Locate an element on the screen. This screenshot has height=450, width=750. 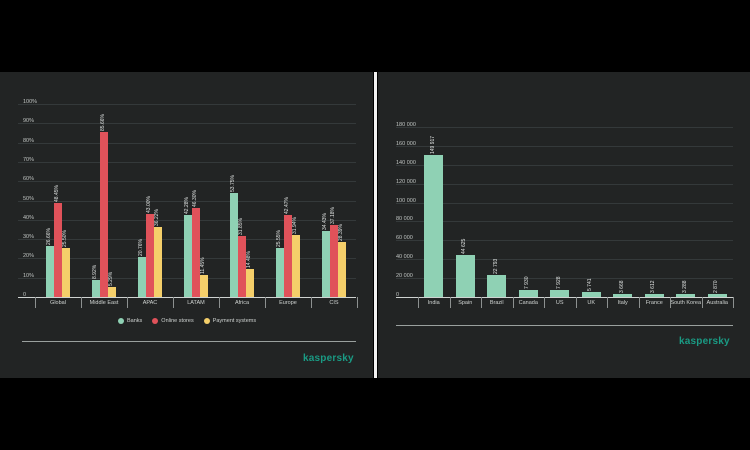
x-category-label: India is located at coordinates (433, 303).